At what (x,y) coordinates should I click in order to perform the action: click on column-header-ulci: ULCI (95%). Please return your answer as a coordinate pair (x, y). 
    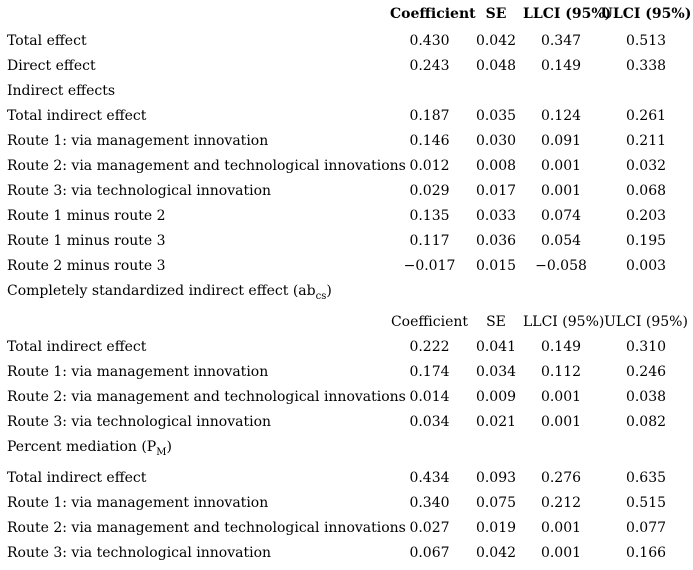
    Looking at the image, I should click on (646, 14).